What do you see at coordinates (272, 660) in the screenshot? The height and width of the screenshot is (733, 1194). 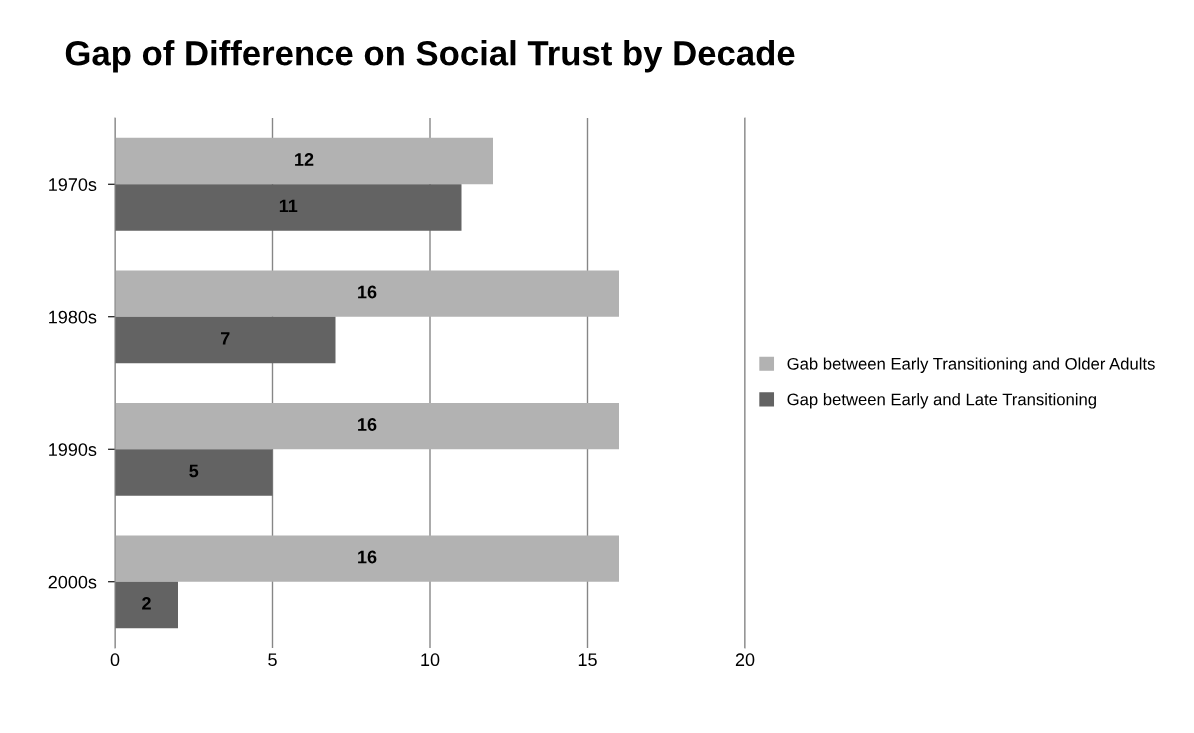 I see `x-tick-label: 5` at bounding box center [272, 660].